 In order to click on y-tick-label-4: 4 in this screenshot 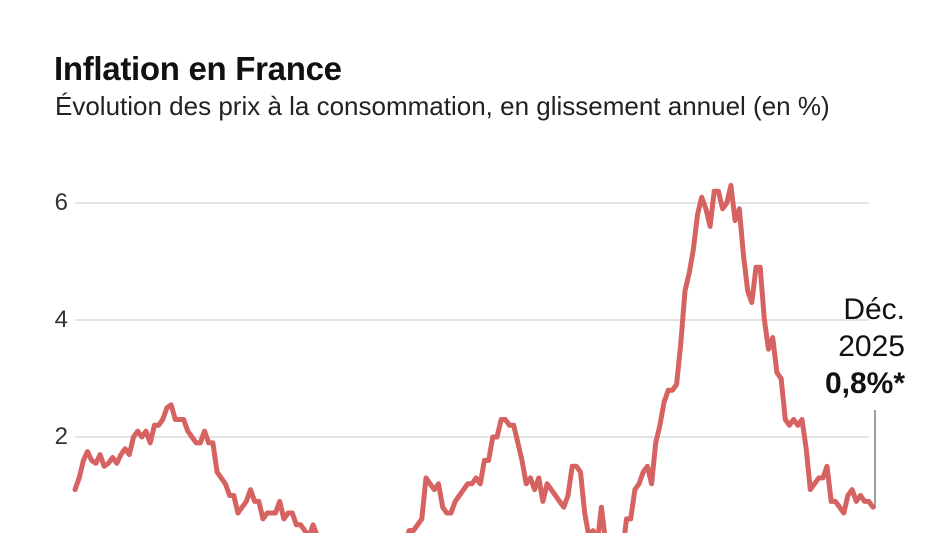, I will do `click(61, 319)`.